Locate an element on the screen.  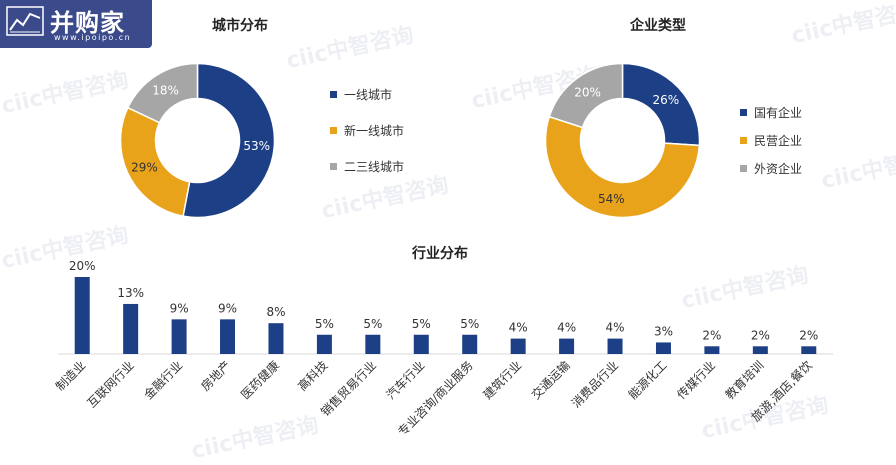
city-legend: 一线城市 新一线城市 二三线城市 is located at coordinates (367, 141).